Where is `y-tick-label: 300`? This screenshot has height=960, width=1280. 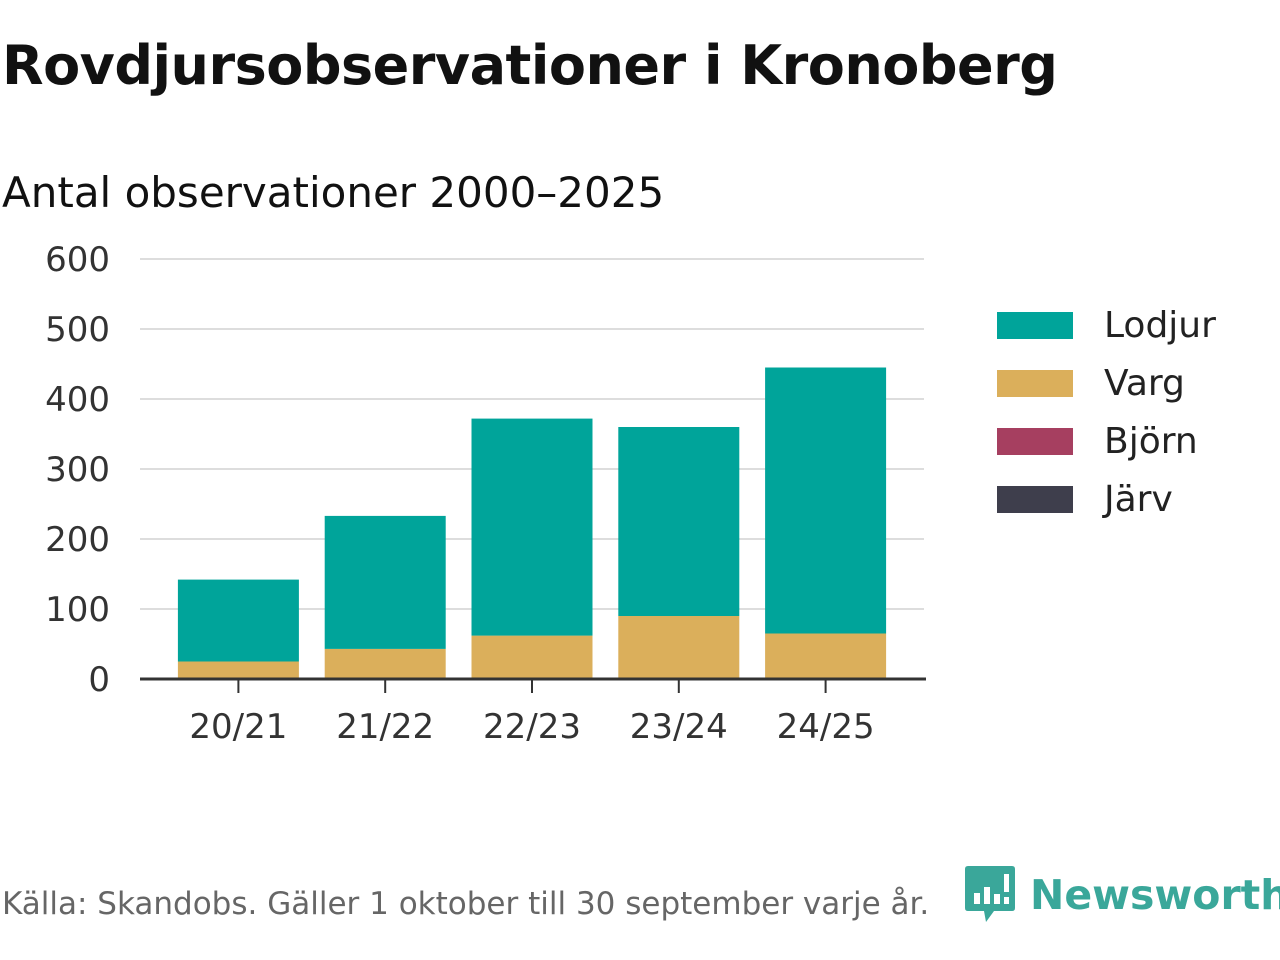
y-tick-label: 300 is located at coordinates (77, 470).